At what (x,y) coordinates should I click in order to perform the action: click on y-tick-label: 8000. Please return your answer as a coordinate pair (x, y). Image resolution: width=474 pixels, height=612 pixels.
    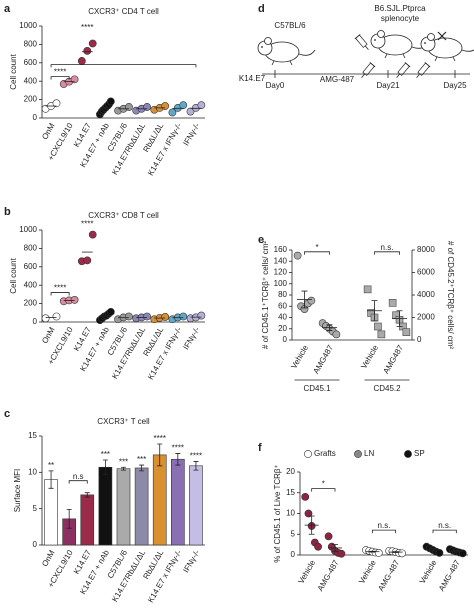
    Looking at the image, I should click on (426, 249).